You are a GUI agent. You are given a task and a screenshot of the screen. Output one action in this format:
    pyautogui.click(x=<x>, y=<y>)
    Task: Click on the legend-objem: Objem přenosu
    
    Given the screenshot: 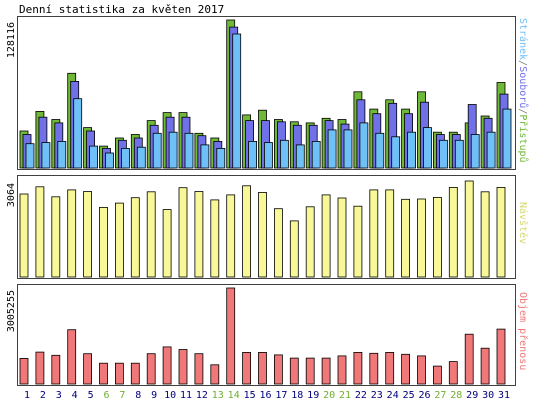 What is the action you would take?
    pyautogui.click(x=523, y=331)
    